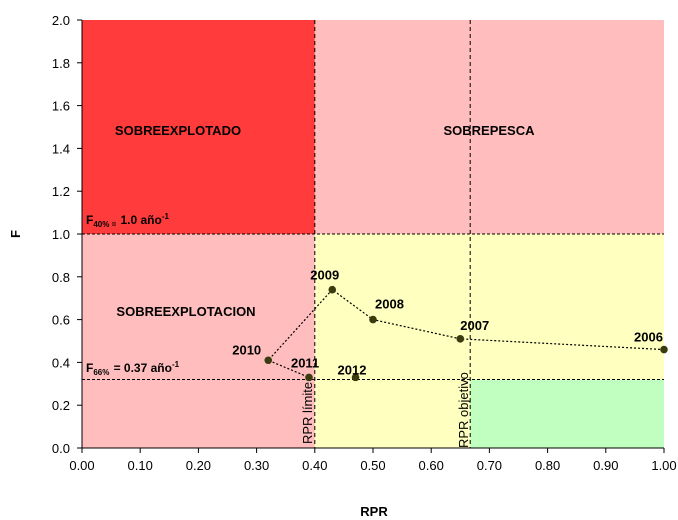 The height and width of the screenshot is (520, 678). Describe the element at coordinates (664, 349) in the screenshot. I see `point-2006` at that location.